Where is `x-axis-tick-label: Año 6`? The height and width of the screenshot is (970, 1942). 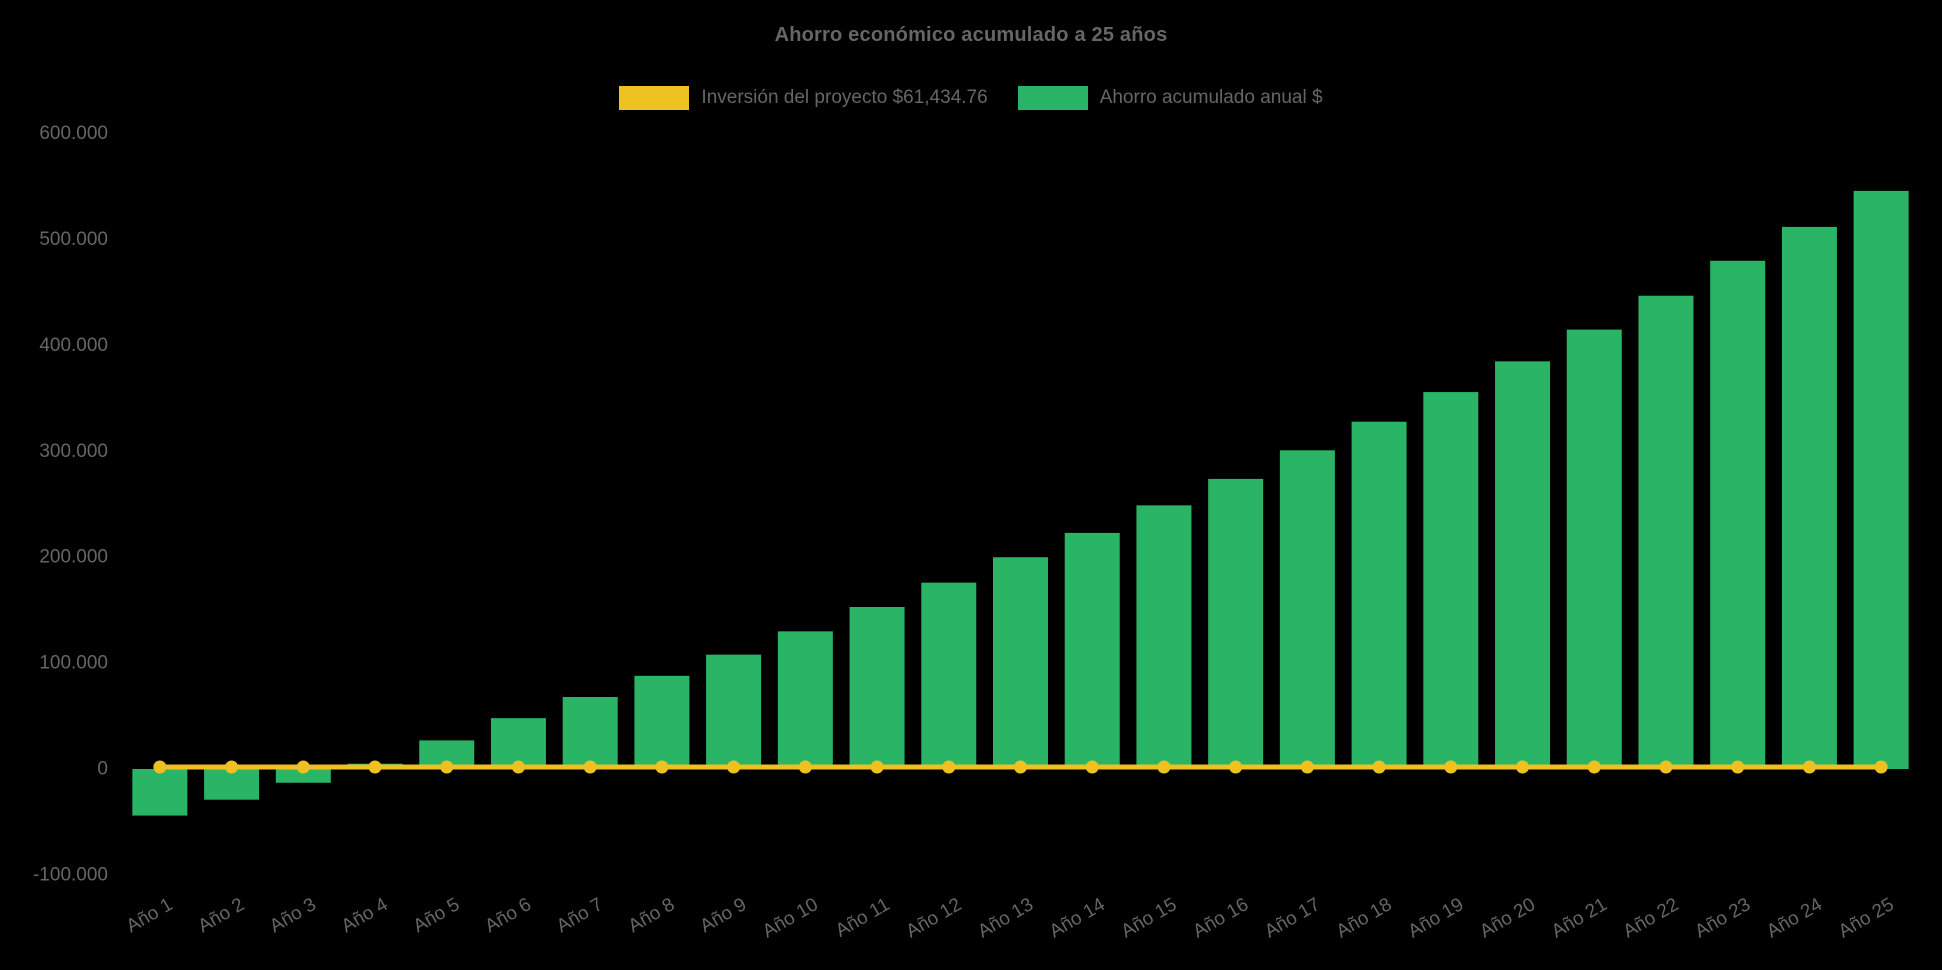
x-axis-tick-label: Año 6 is located at coordinates (508, 915).